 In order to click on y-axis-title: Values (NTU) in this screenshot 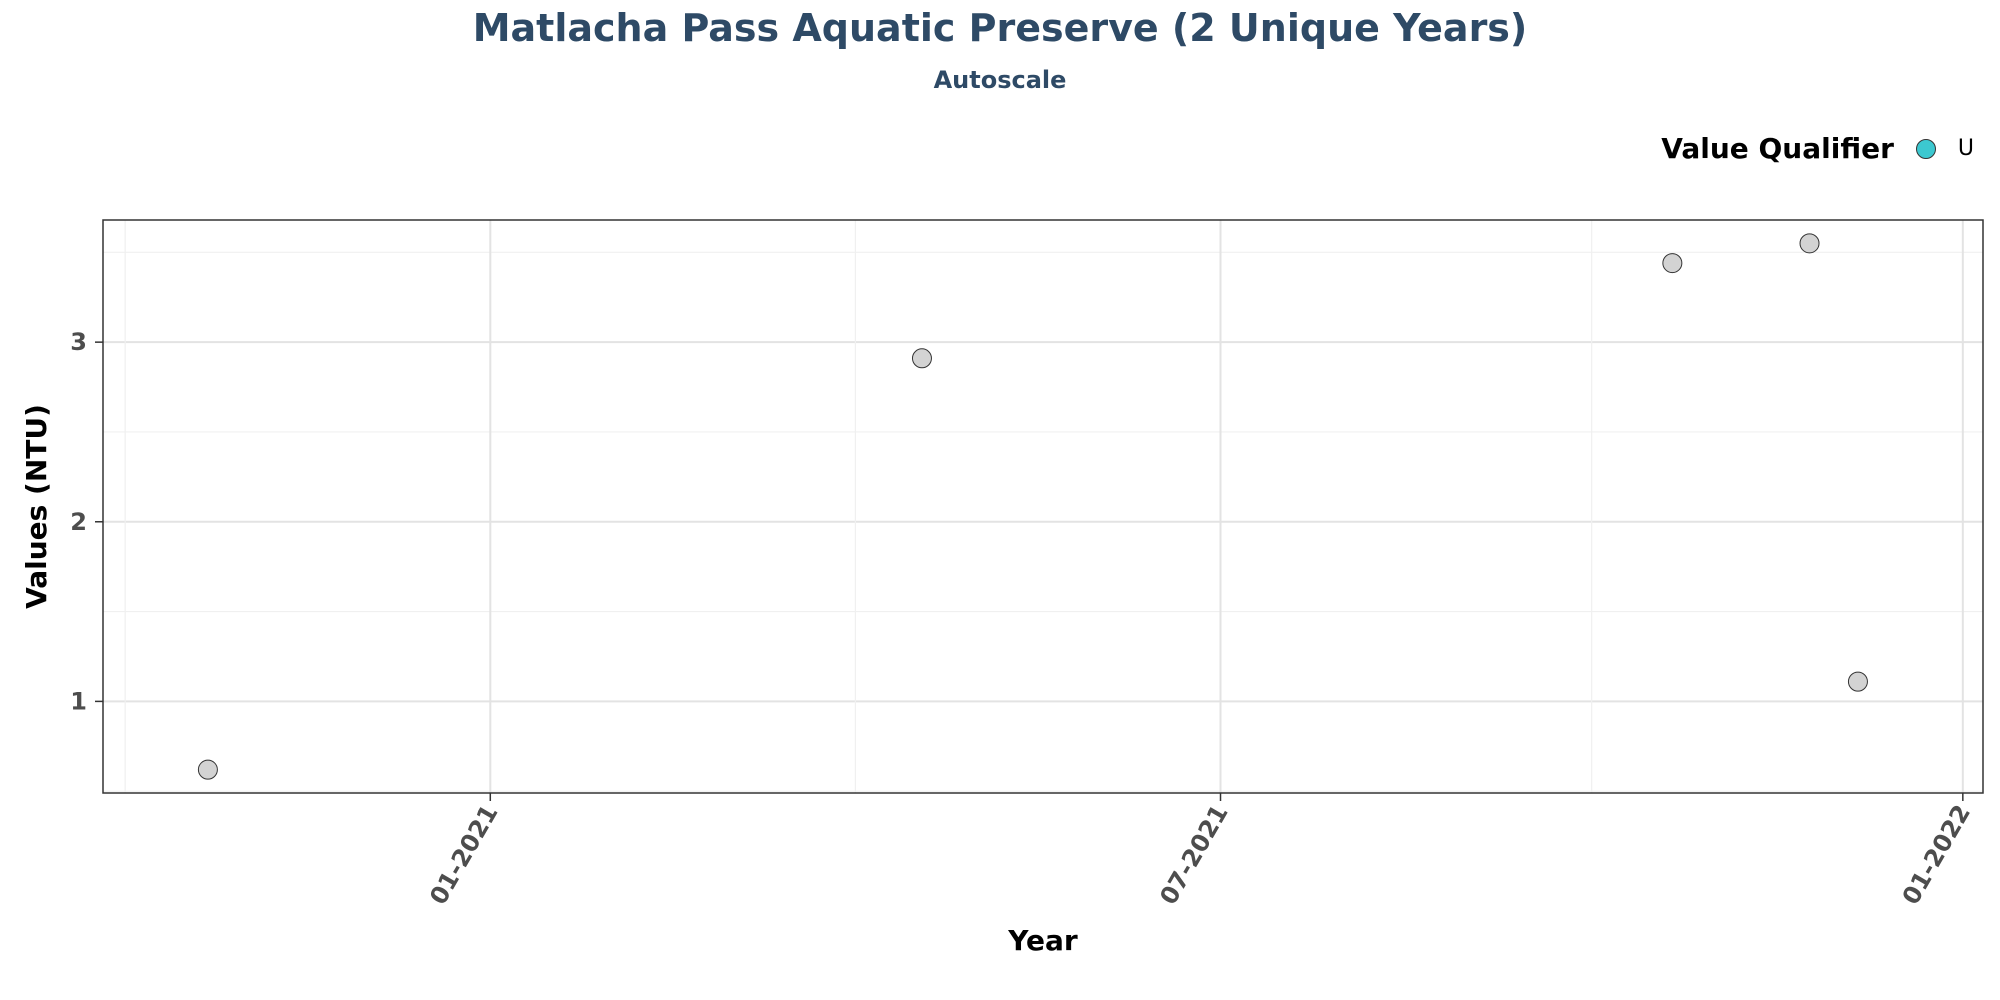, I will do `click(36, 506)`.